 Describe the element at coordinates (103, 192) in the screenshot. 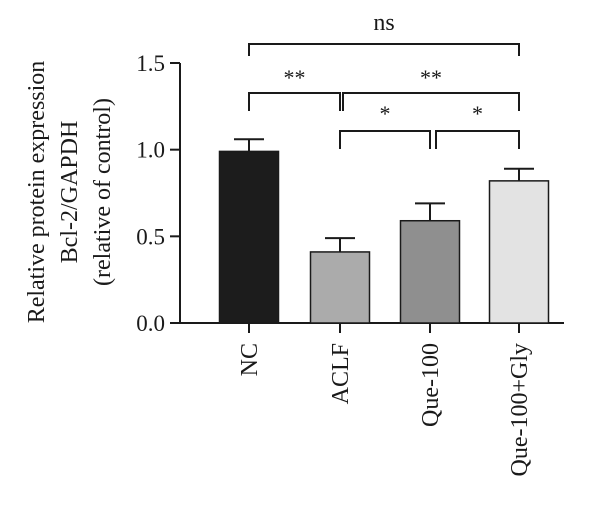

I see `y-axis-title-line: (relative of control)` at that location.